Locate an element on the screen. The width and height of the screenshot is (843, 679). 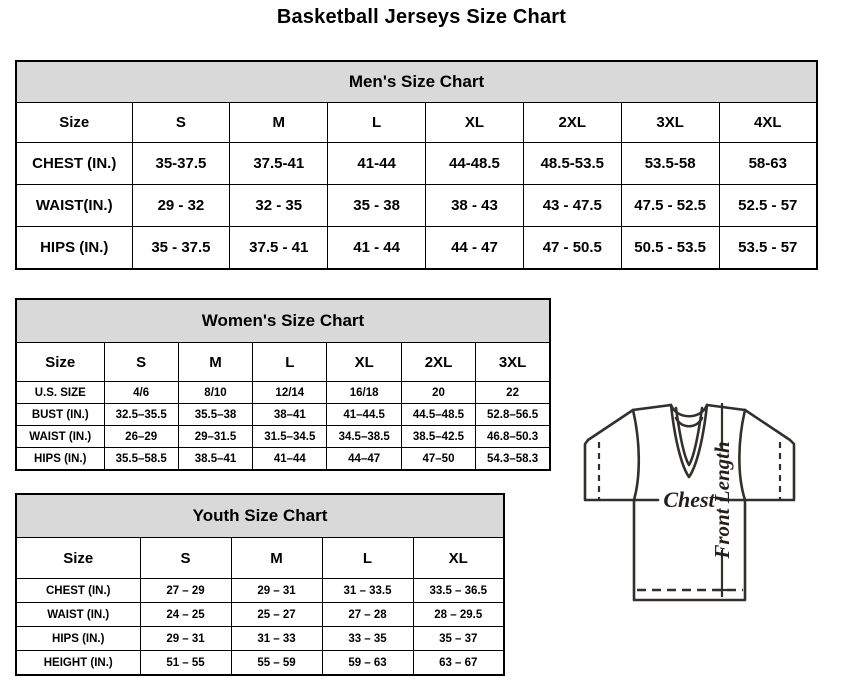
vneck-band-second is located at coordinates (689, 422).